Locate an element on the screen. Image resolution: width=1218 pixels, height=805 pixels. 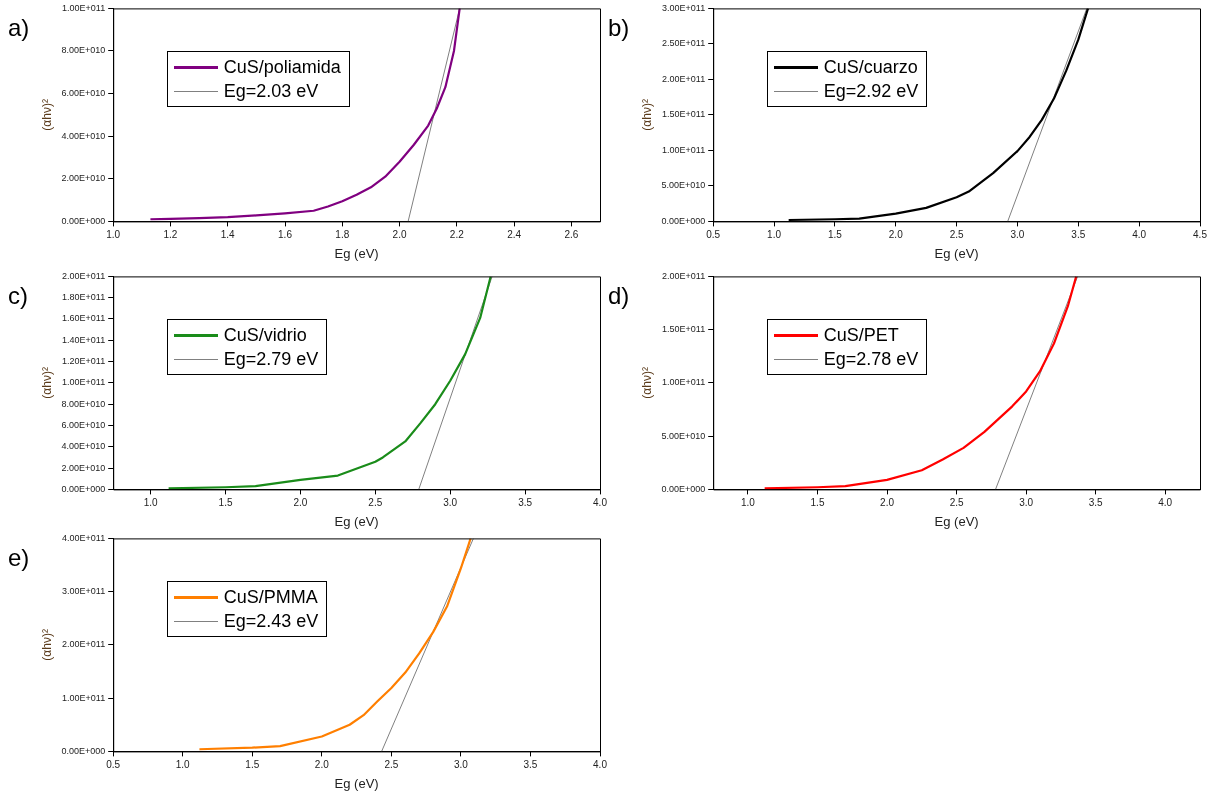
y-tick-label: 1.20E+011 is located at coordinates (84, 361).